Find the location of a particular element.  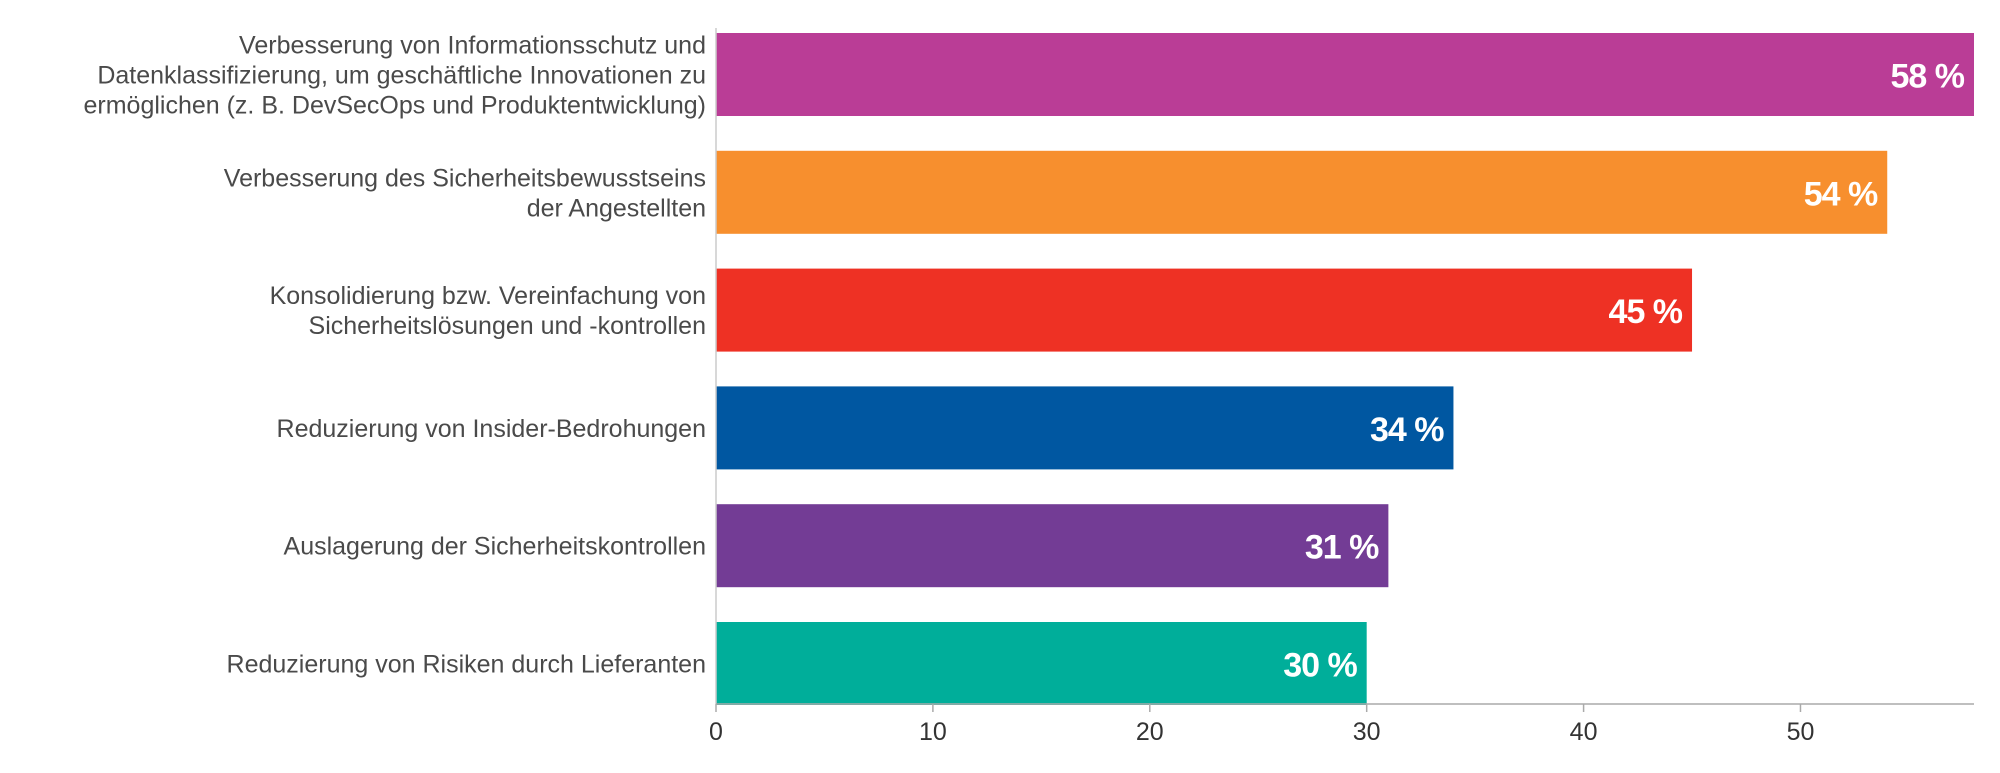

x-tick-label-40: 40 is located at coordinates (1584, 732).